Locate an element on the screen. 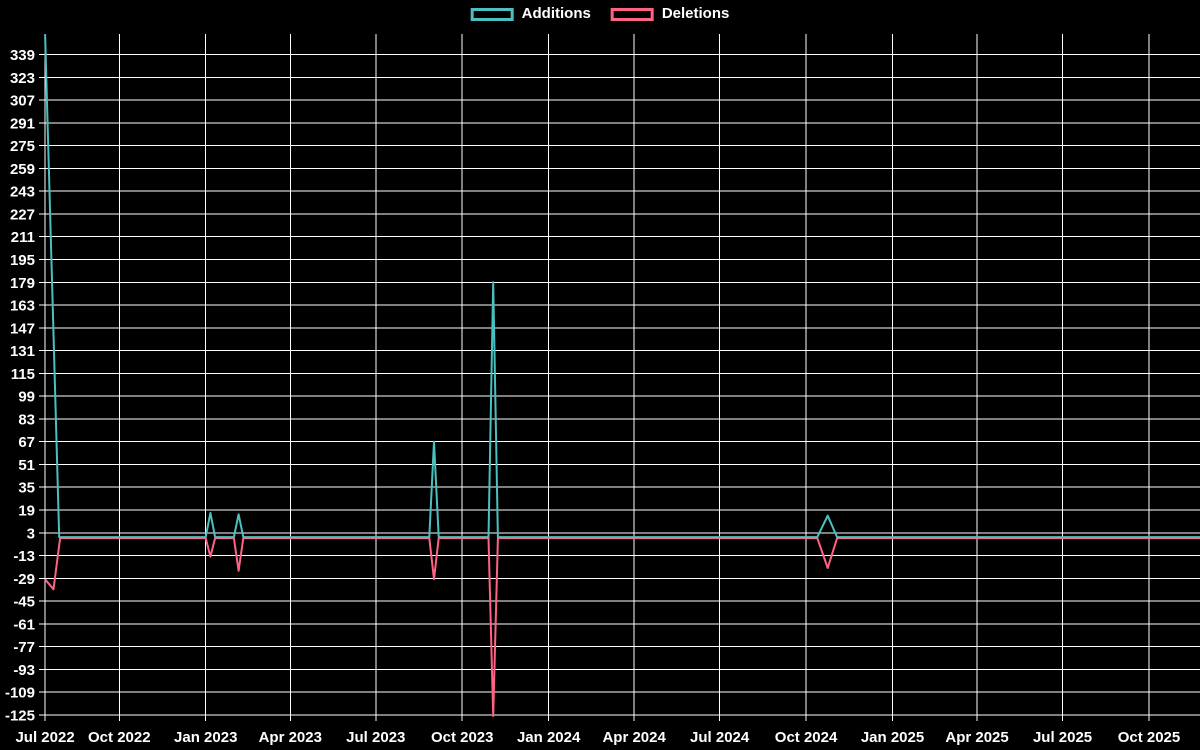 The image size is (1200, 750). svg-text: 339 is located at coordinates (22, 55).